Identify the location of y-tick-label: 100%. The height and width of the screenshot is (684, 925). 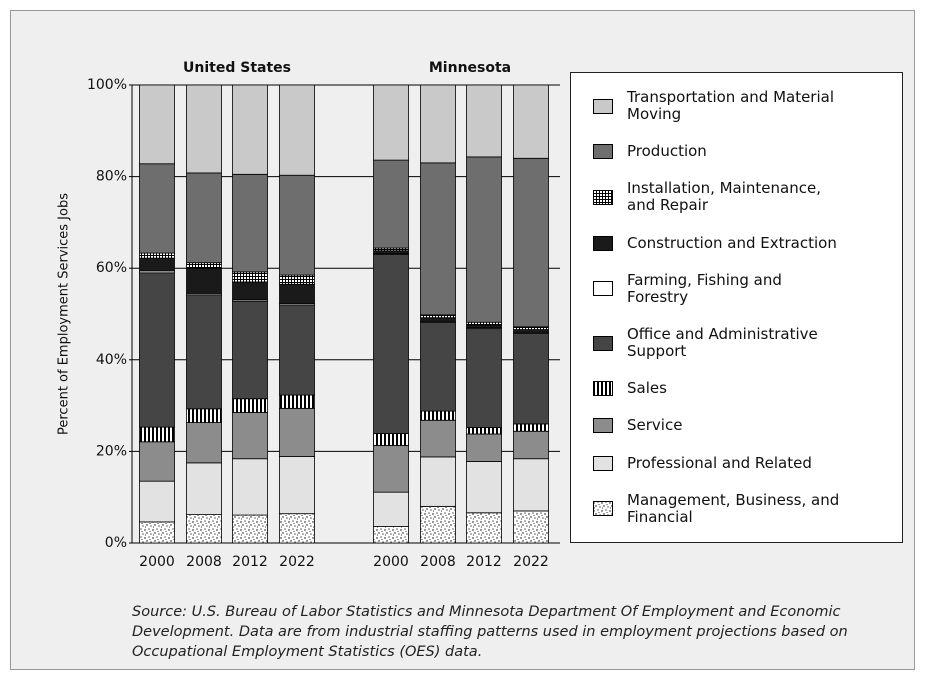
(107, 85).